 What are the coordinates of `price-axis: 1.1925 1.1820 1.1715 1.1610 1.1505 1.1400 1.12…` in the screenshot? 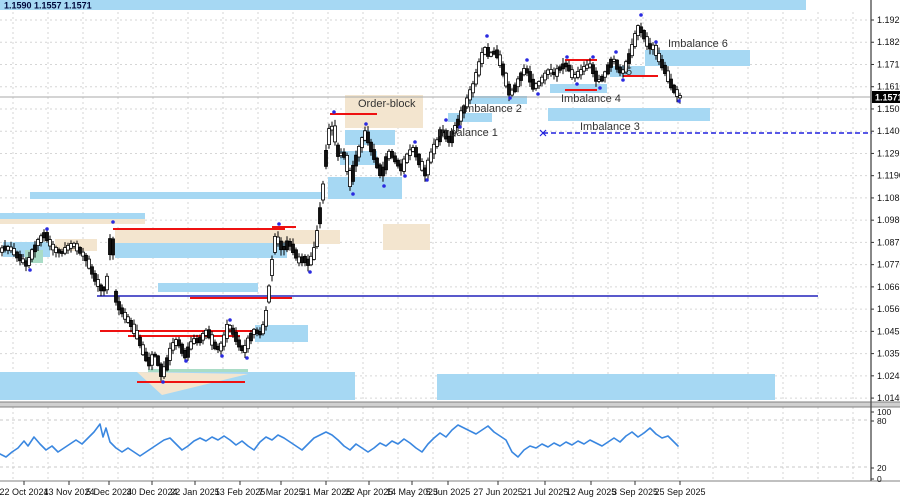 It's located at (885, 242).